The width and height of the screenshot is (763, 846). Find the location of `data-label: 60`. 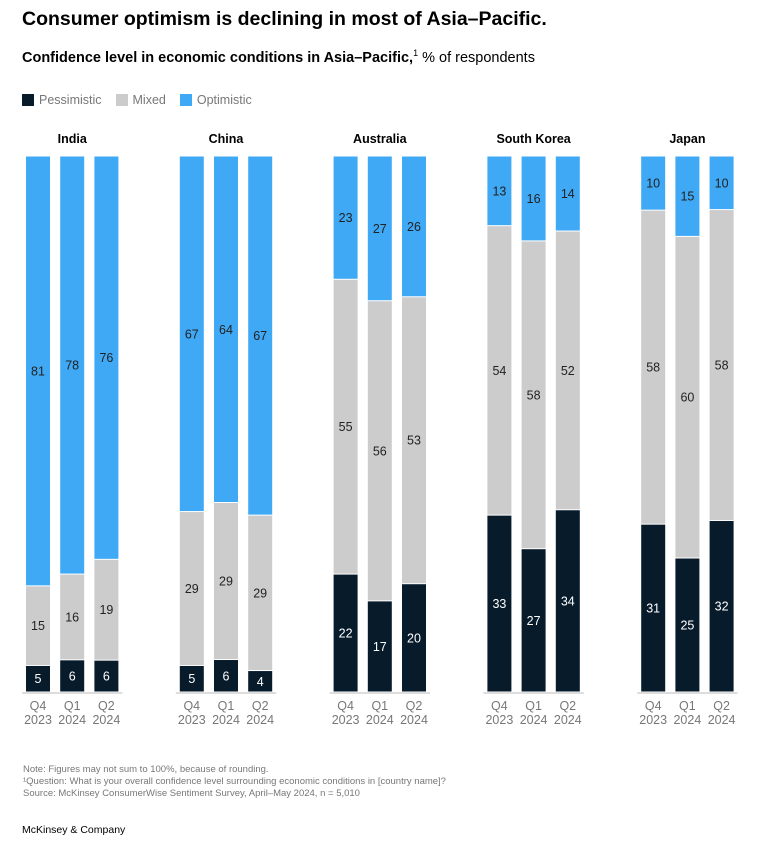

data-label: 60 is located at coordinates (687, 398).